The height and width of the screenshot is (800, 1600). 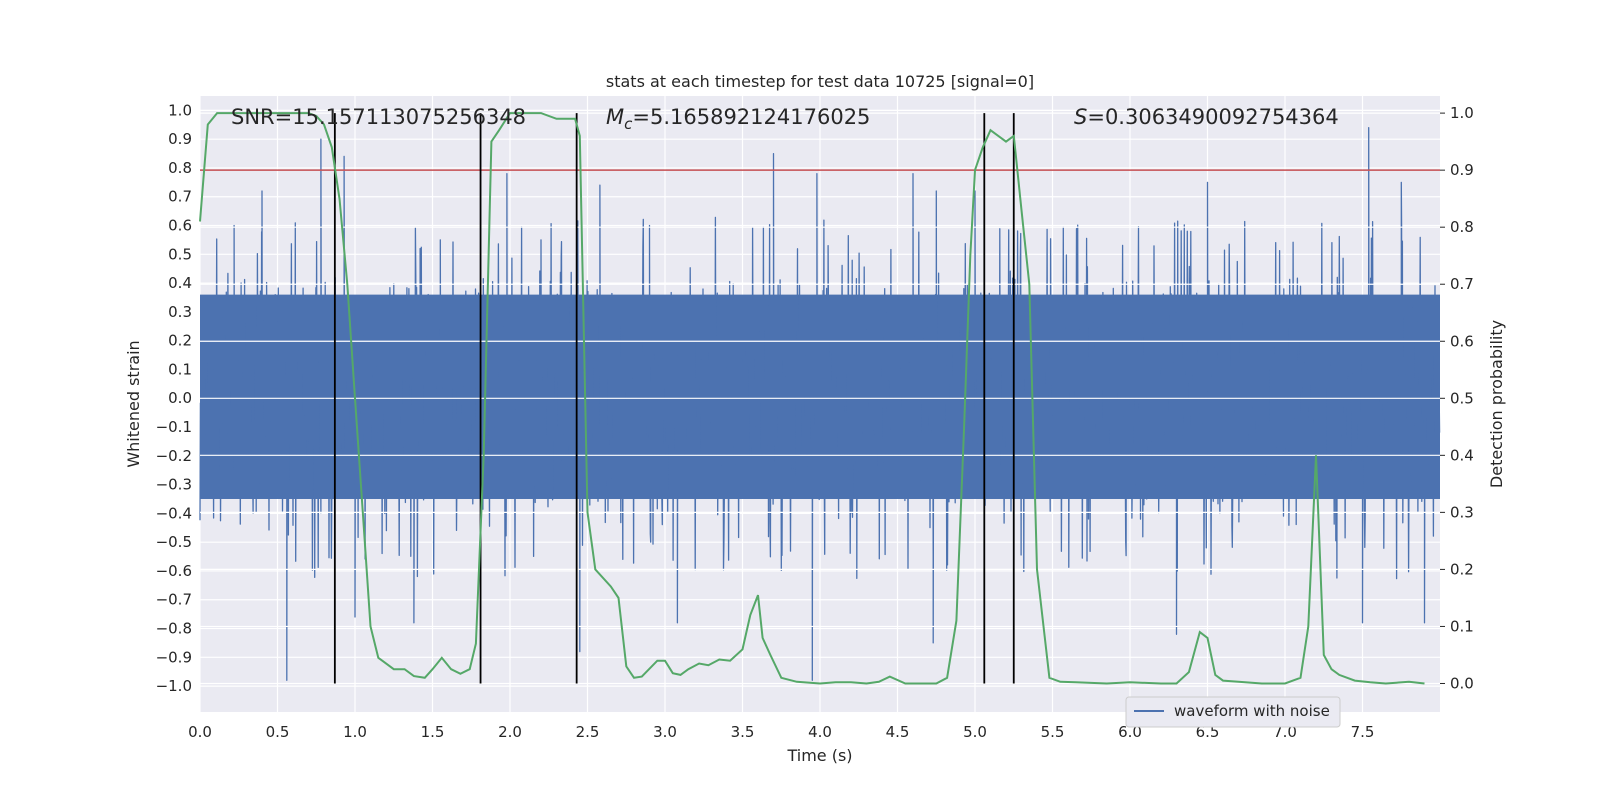 What do you see at coordinates (180, 197) in the screenshot?
I see `left-y-tick-label: 0.7` at bounding box center [180, 197].